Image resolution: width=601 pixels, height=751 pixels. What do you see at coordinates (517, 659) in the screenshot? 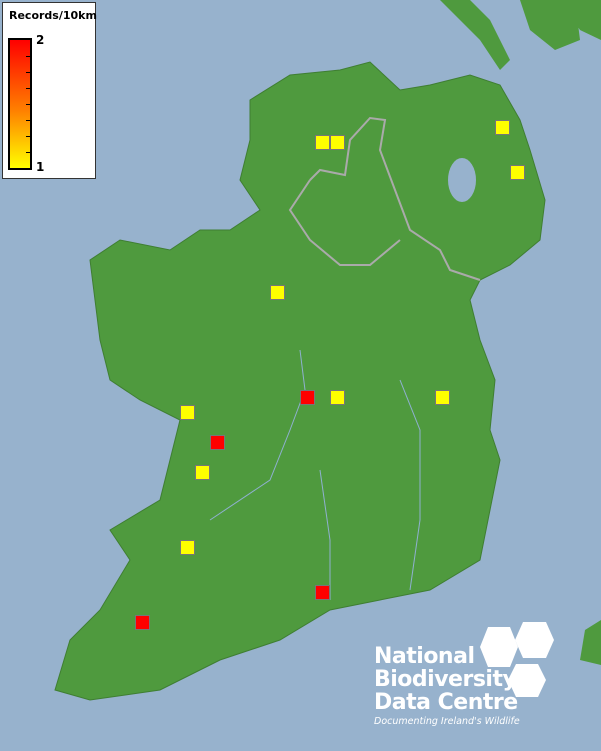
I see `logo-hexagons-icon` at bounding box center [517, 659].